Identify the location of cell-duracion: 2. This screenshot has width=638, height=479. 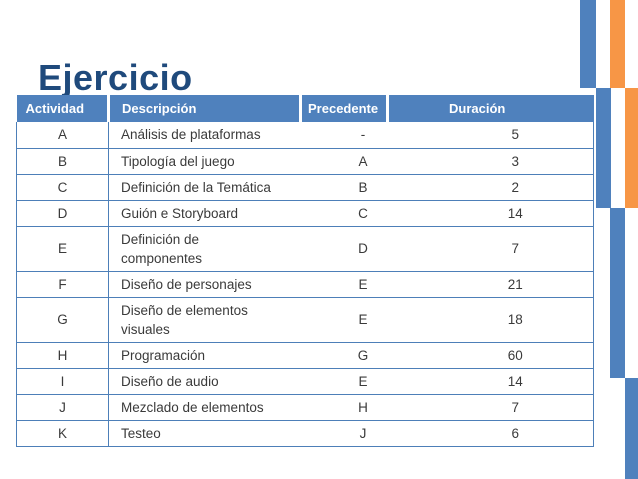
(490, 187).